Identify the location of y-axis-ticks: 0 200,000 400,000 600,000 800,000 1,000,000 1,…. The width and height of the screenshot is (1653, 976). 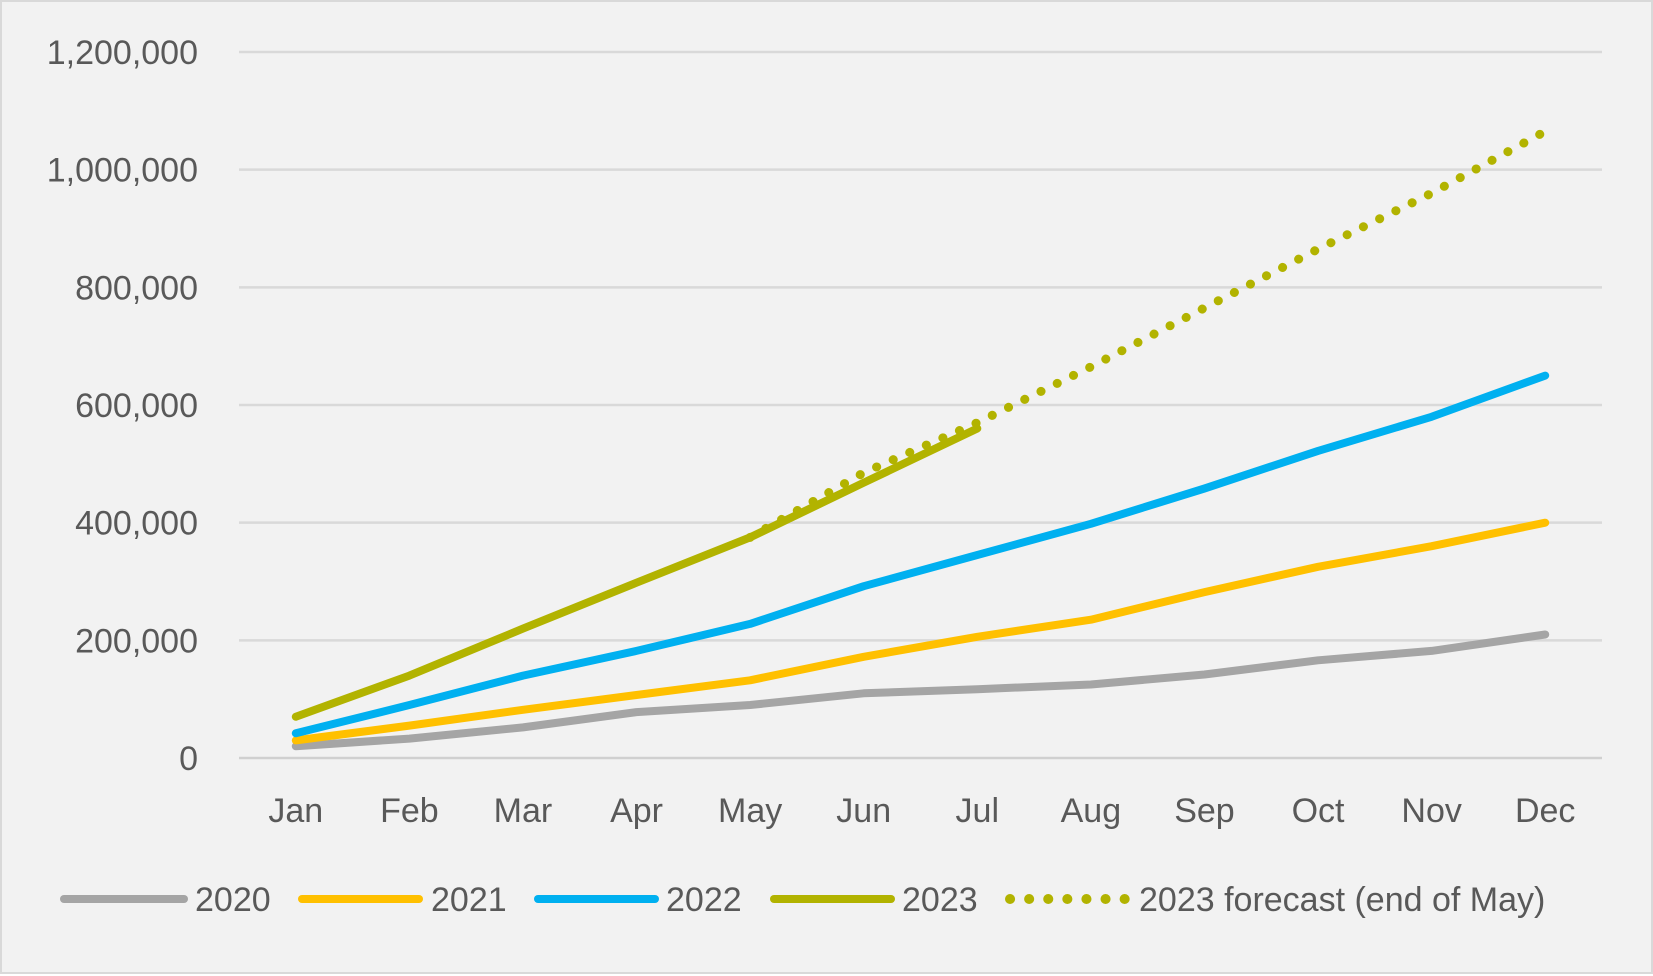
(122, 406).